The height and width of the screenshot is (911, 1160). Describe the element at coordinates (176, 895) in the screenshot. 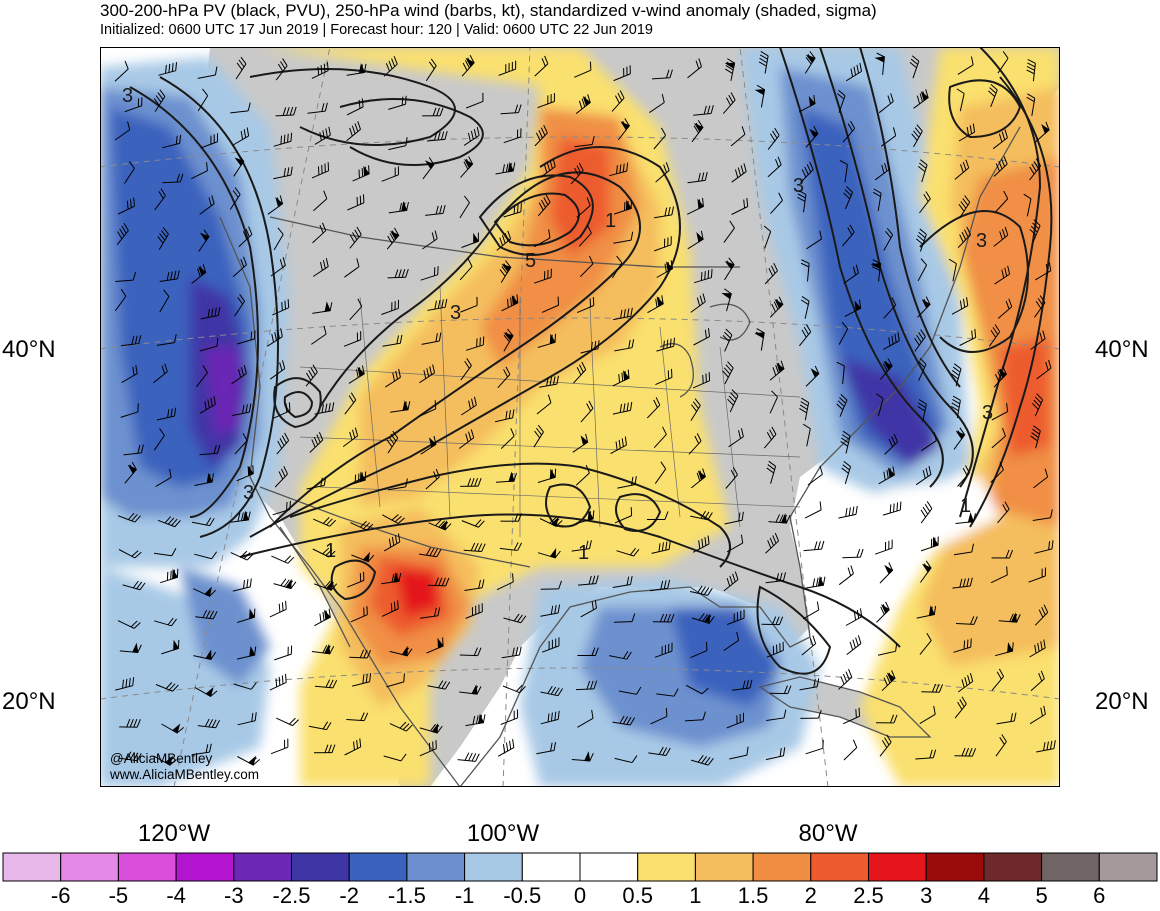

I see `colorbar-tick-label: -4` at that location.